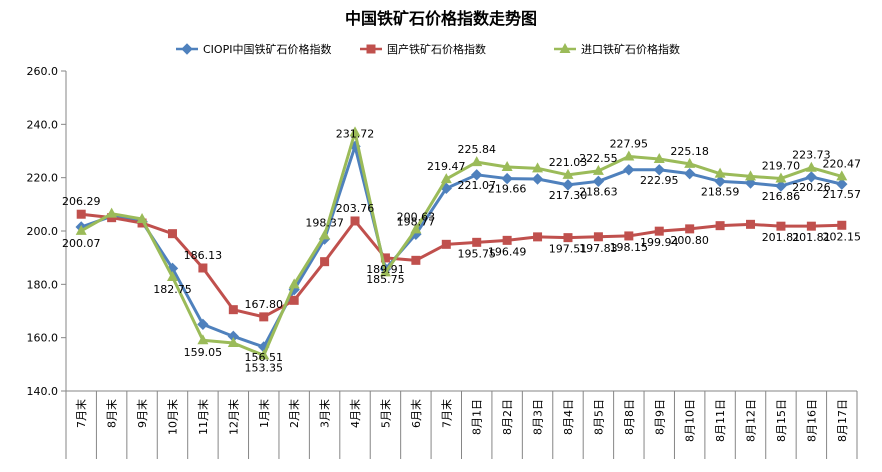 The width and height of the screenshot is (882, 472). I want to click on data-label: 223.73, so click(811, 155).